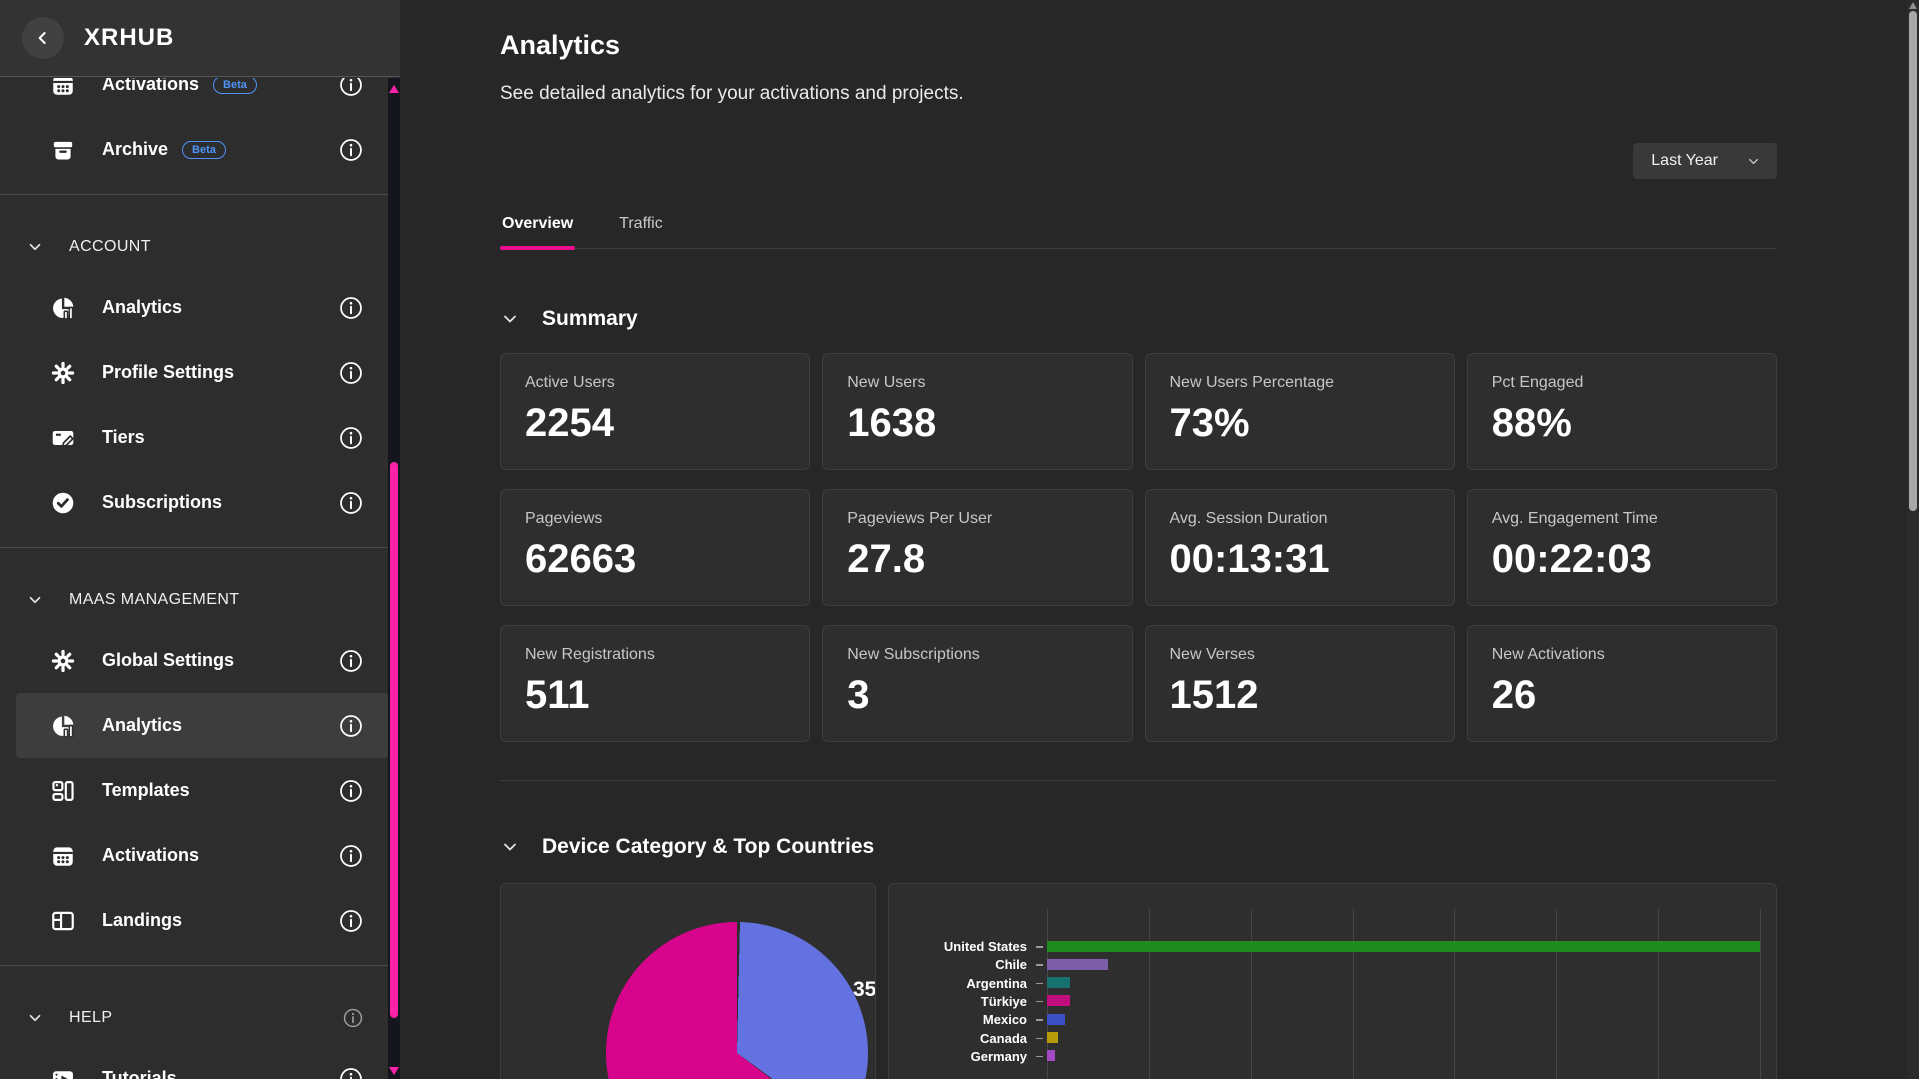  I want to click on scroll-down-arrow-icon, so click(394, 1071).